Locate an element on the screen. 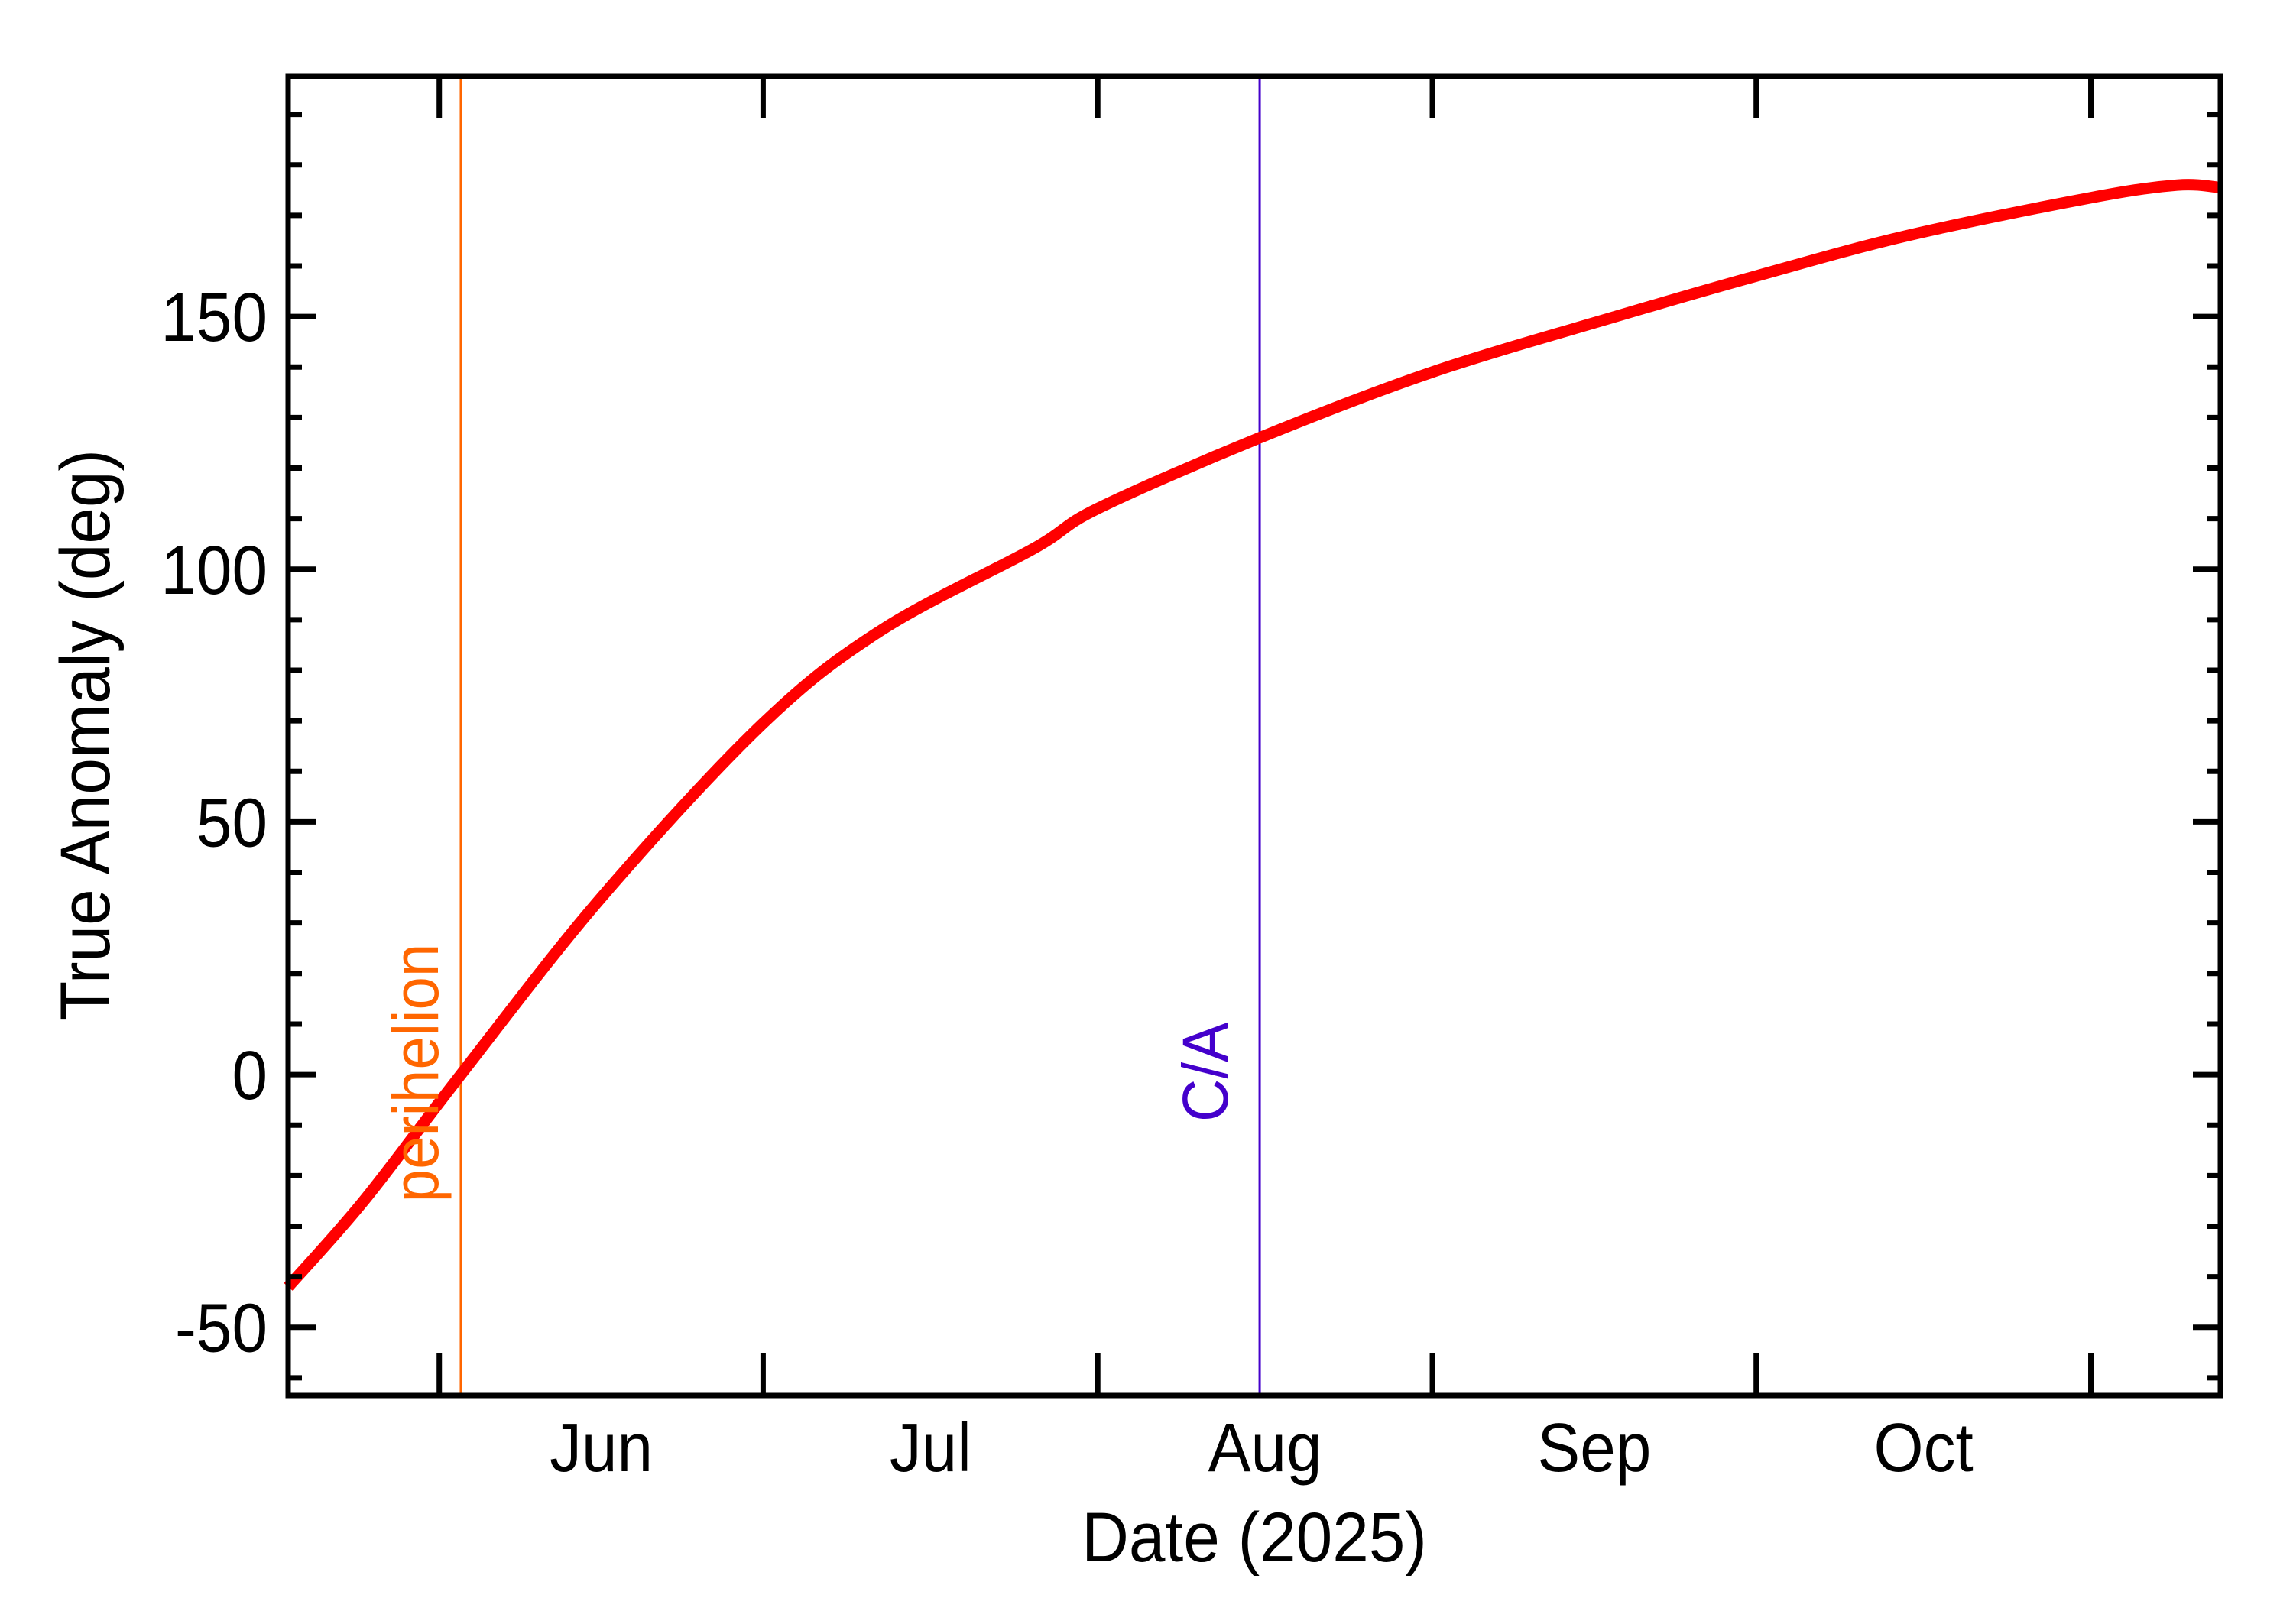 The image size is (2293, 1624). event-marker-labels: perihelion C/A is located at coordinates (811, 1073).